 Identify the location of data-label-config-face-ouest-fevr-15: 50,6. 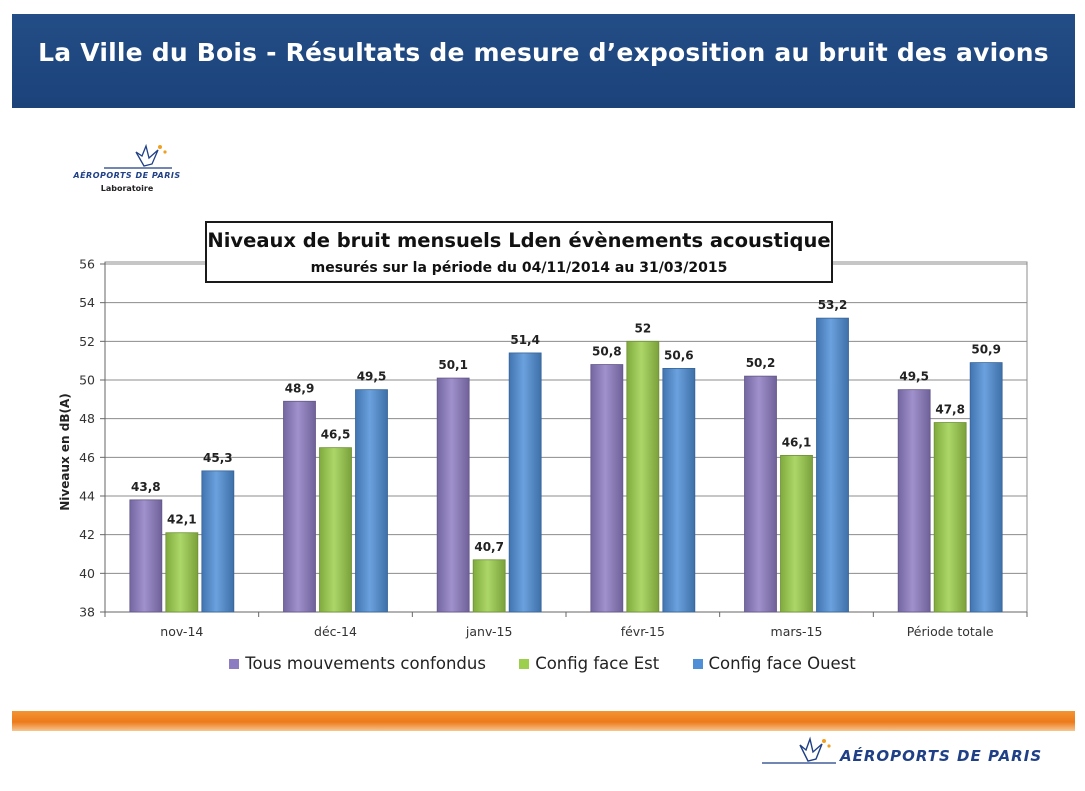
(679, 355).